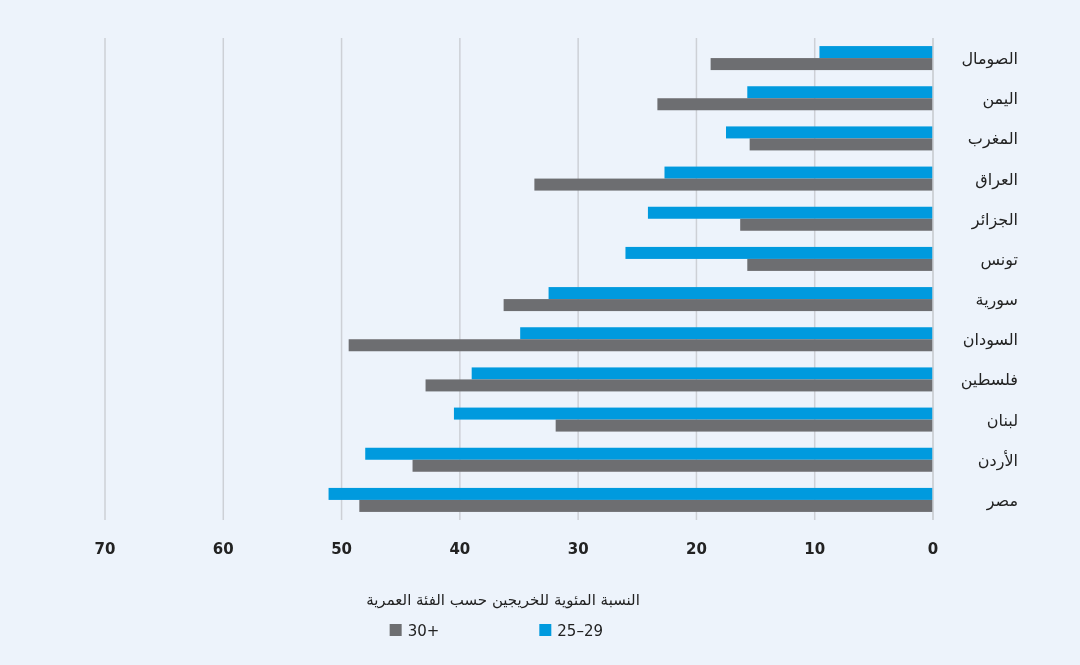 Image resolution: width=1080 pixels, height=665 pixels. I want to click on x-tick-label: 20, so click(696, 549).